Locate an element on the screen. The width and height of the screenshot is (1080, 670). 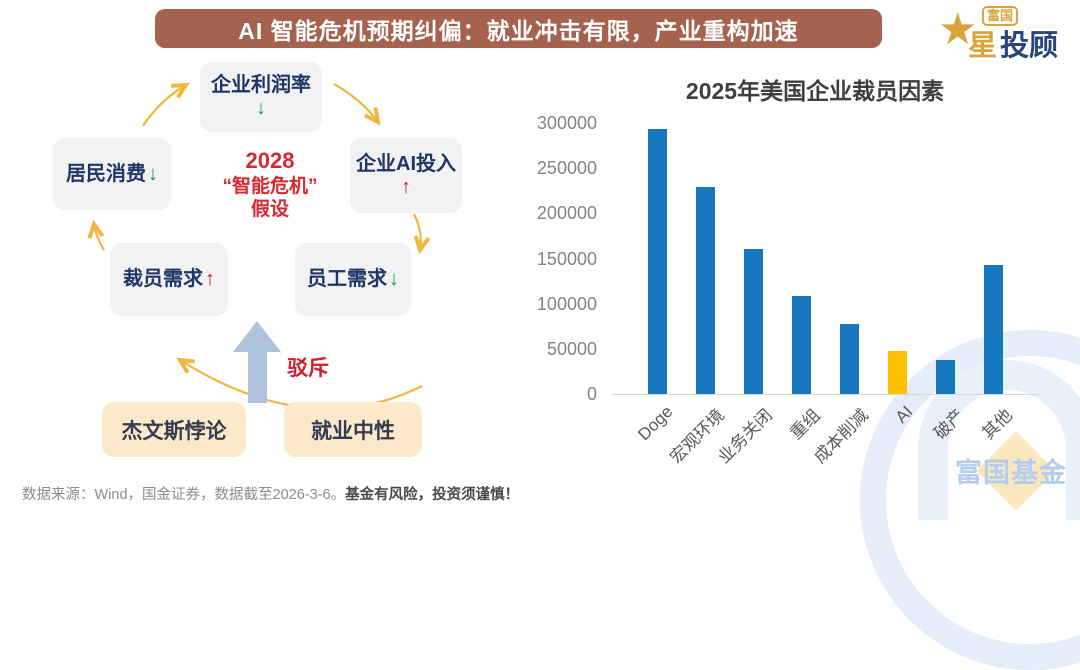
hypothesis-text: 2028 “智能危机” 假设 is located at coordinates (270, 184).